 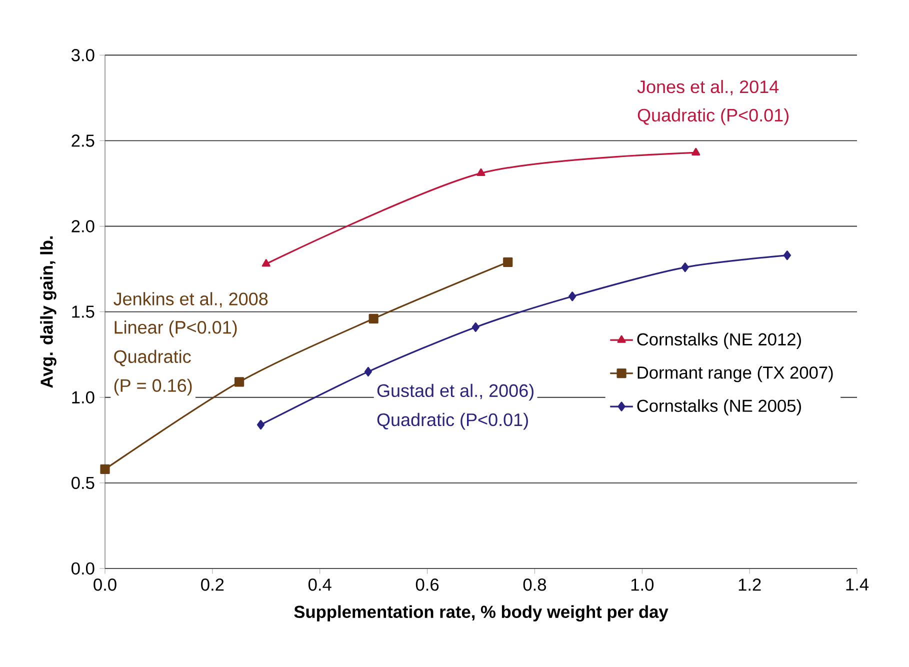 What do you see at coordinates (175, 329) in the screenshot?
I see `annotation: Linear (P<0.01)` at bounding box center [175, 329].